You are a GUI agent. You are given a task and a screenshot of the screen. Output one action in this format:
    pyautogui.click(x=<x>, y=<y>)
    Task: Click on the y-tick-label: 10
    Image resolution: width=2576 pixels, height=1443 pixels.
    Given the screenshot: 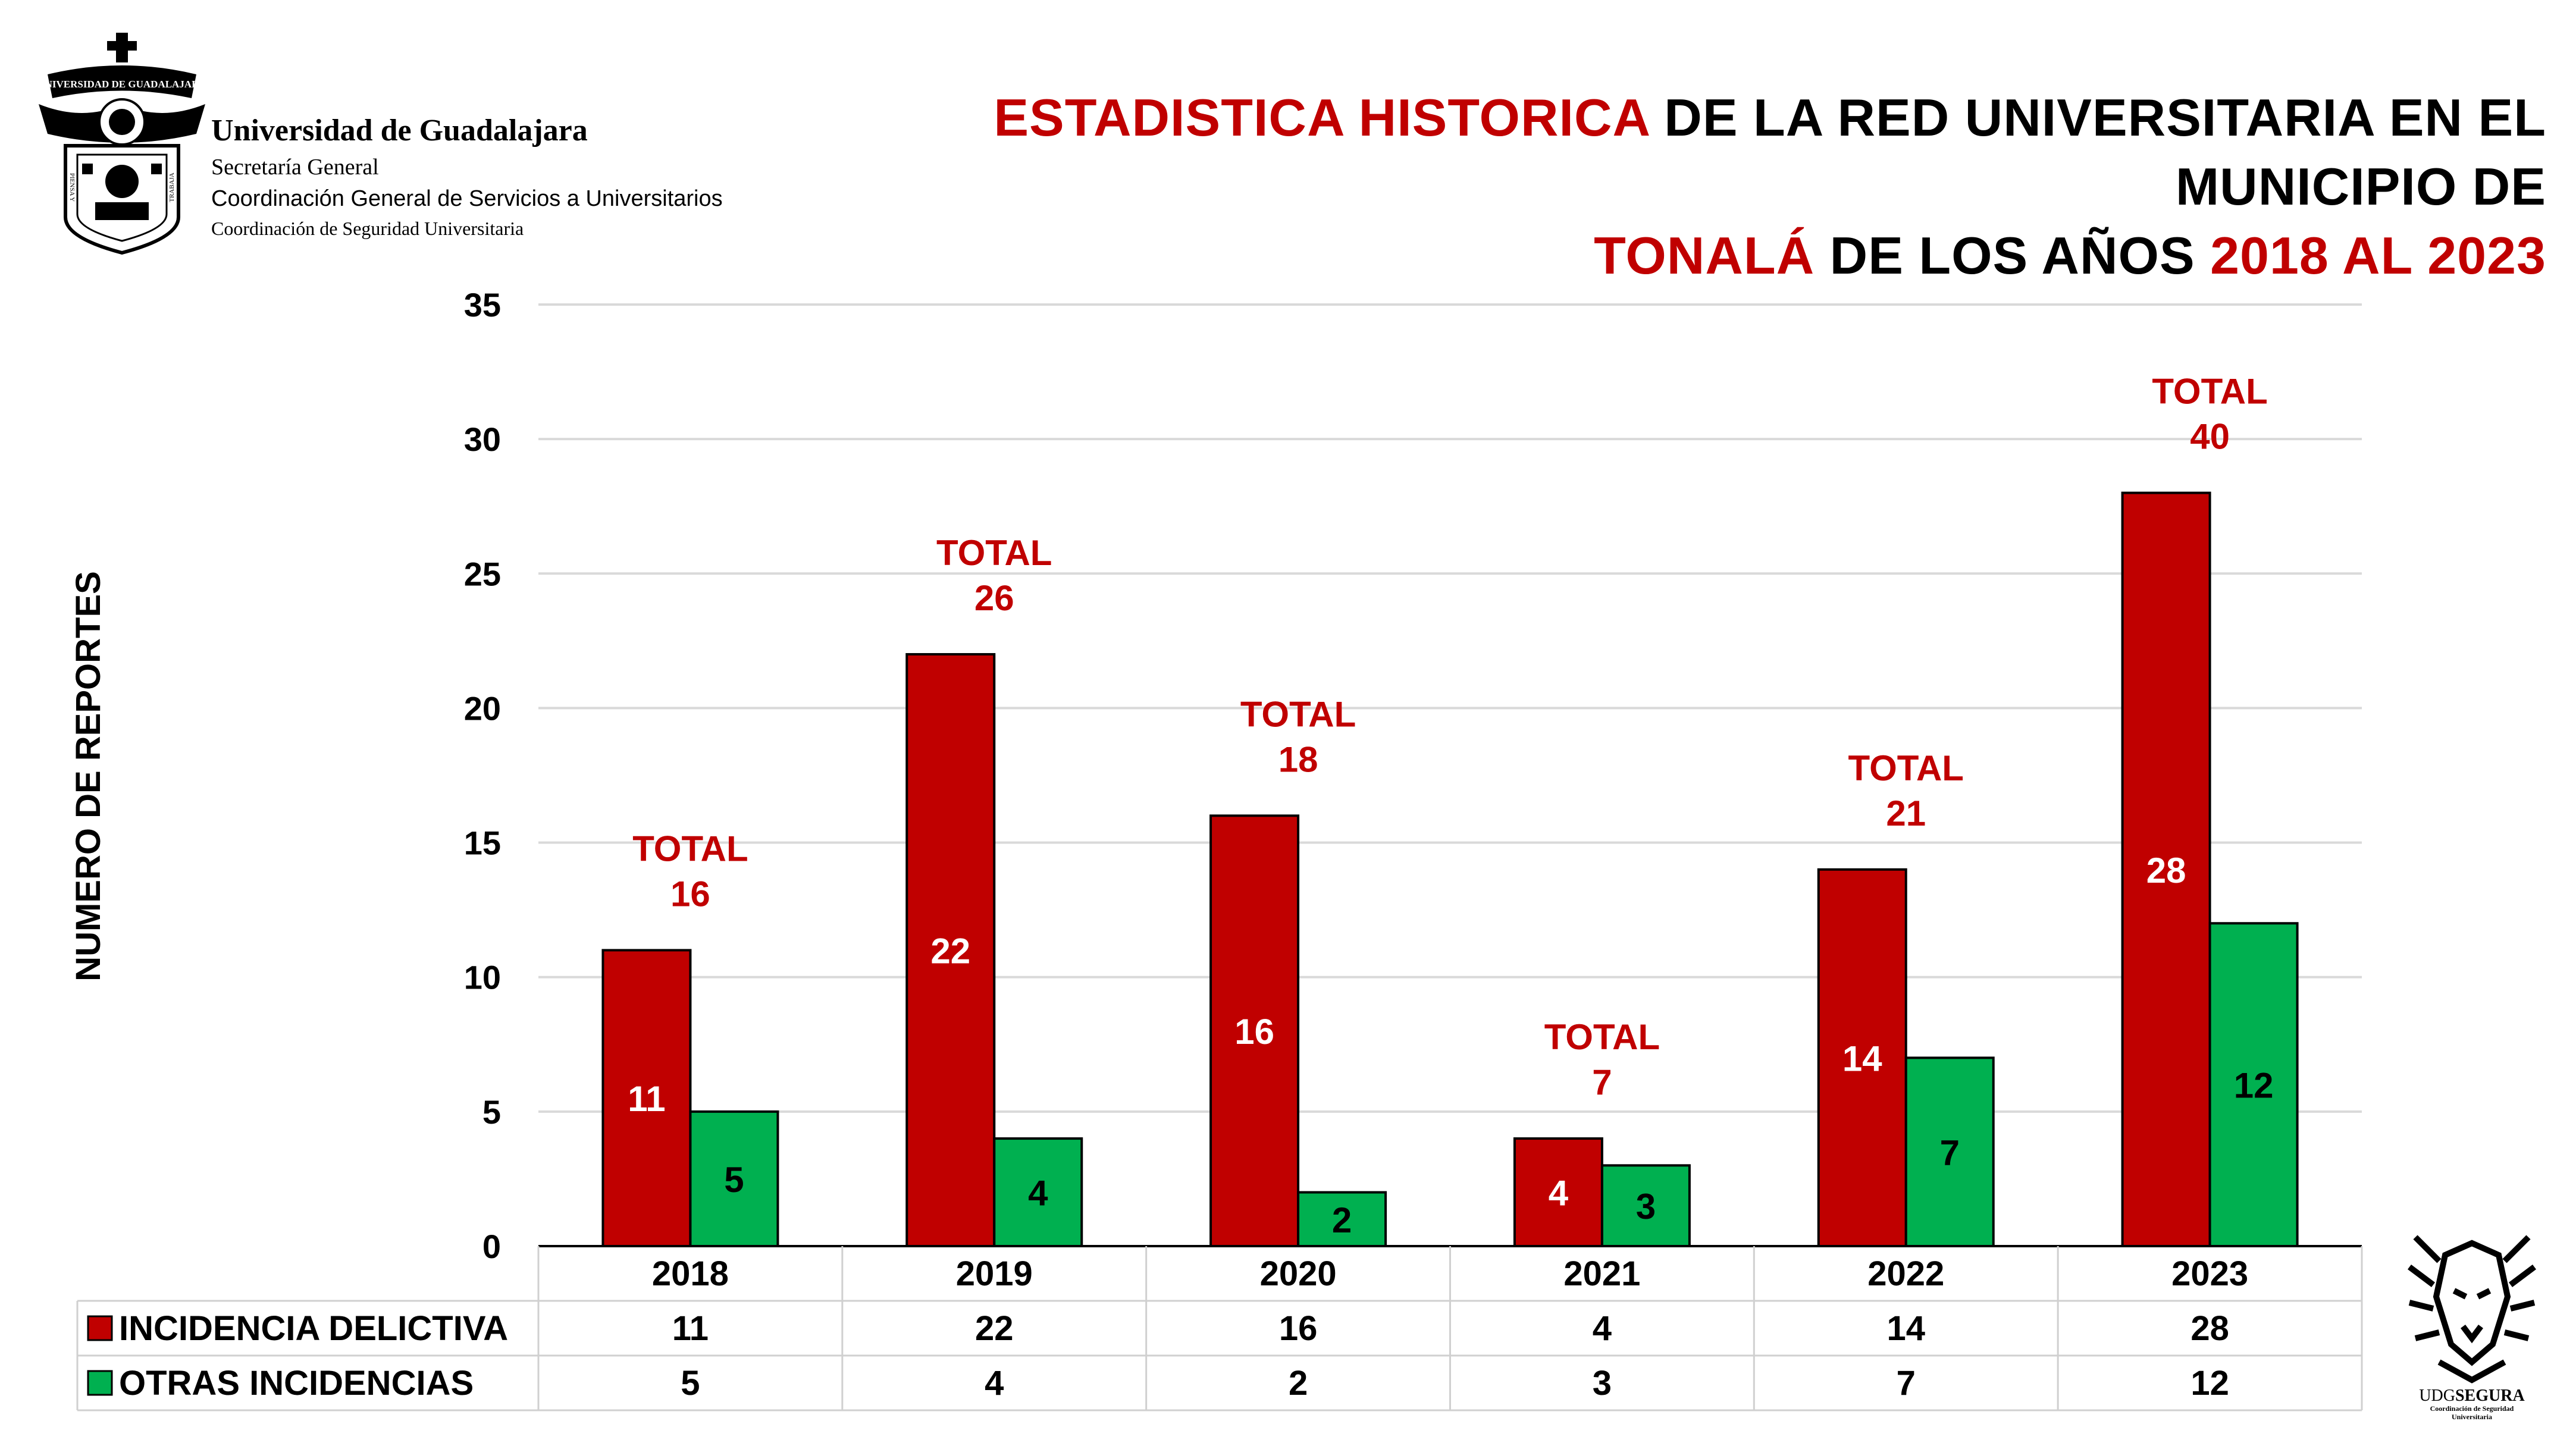 What is the action you would take?
    pyautogui.click(x=482, y=977)
    